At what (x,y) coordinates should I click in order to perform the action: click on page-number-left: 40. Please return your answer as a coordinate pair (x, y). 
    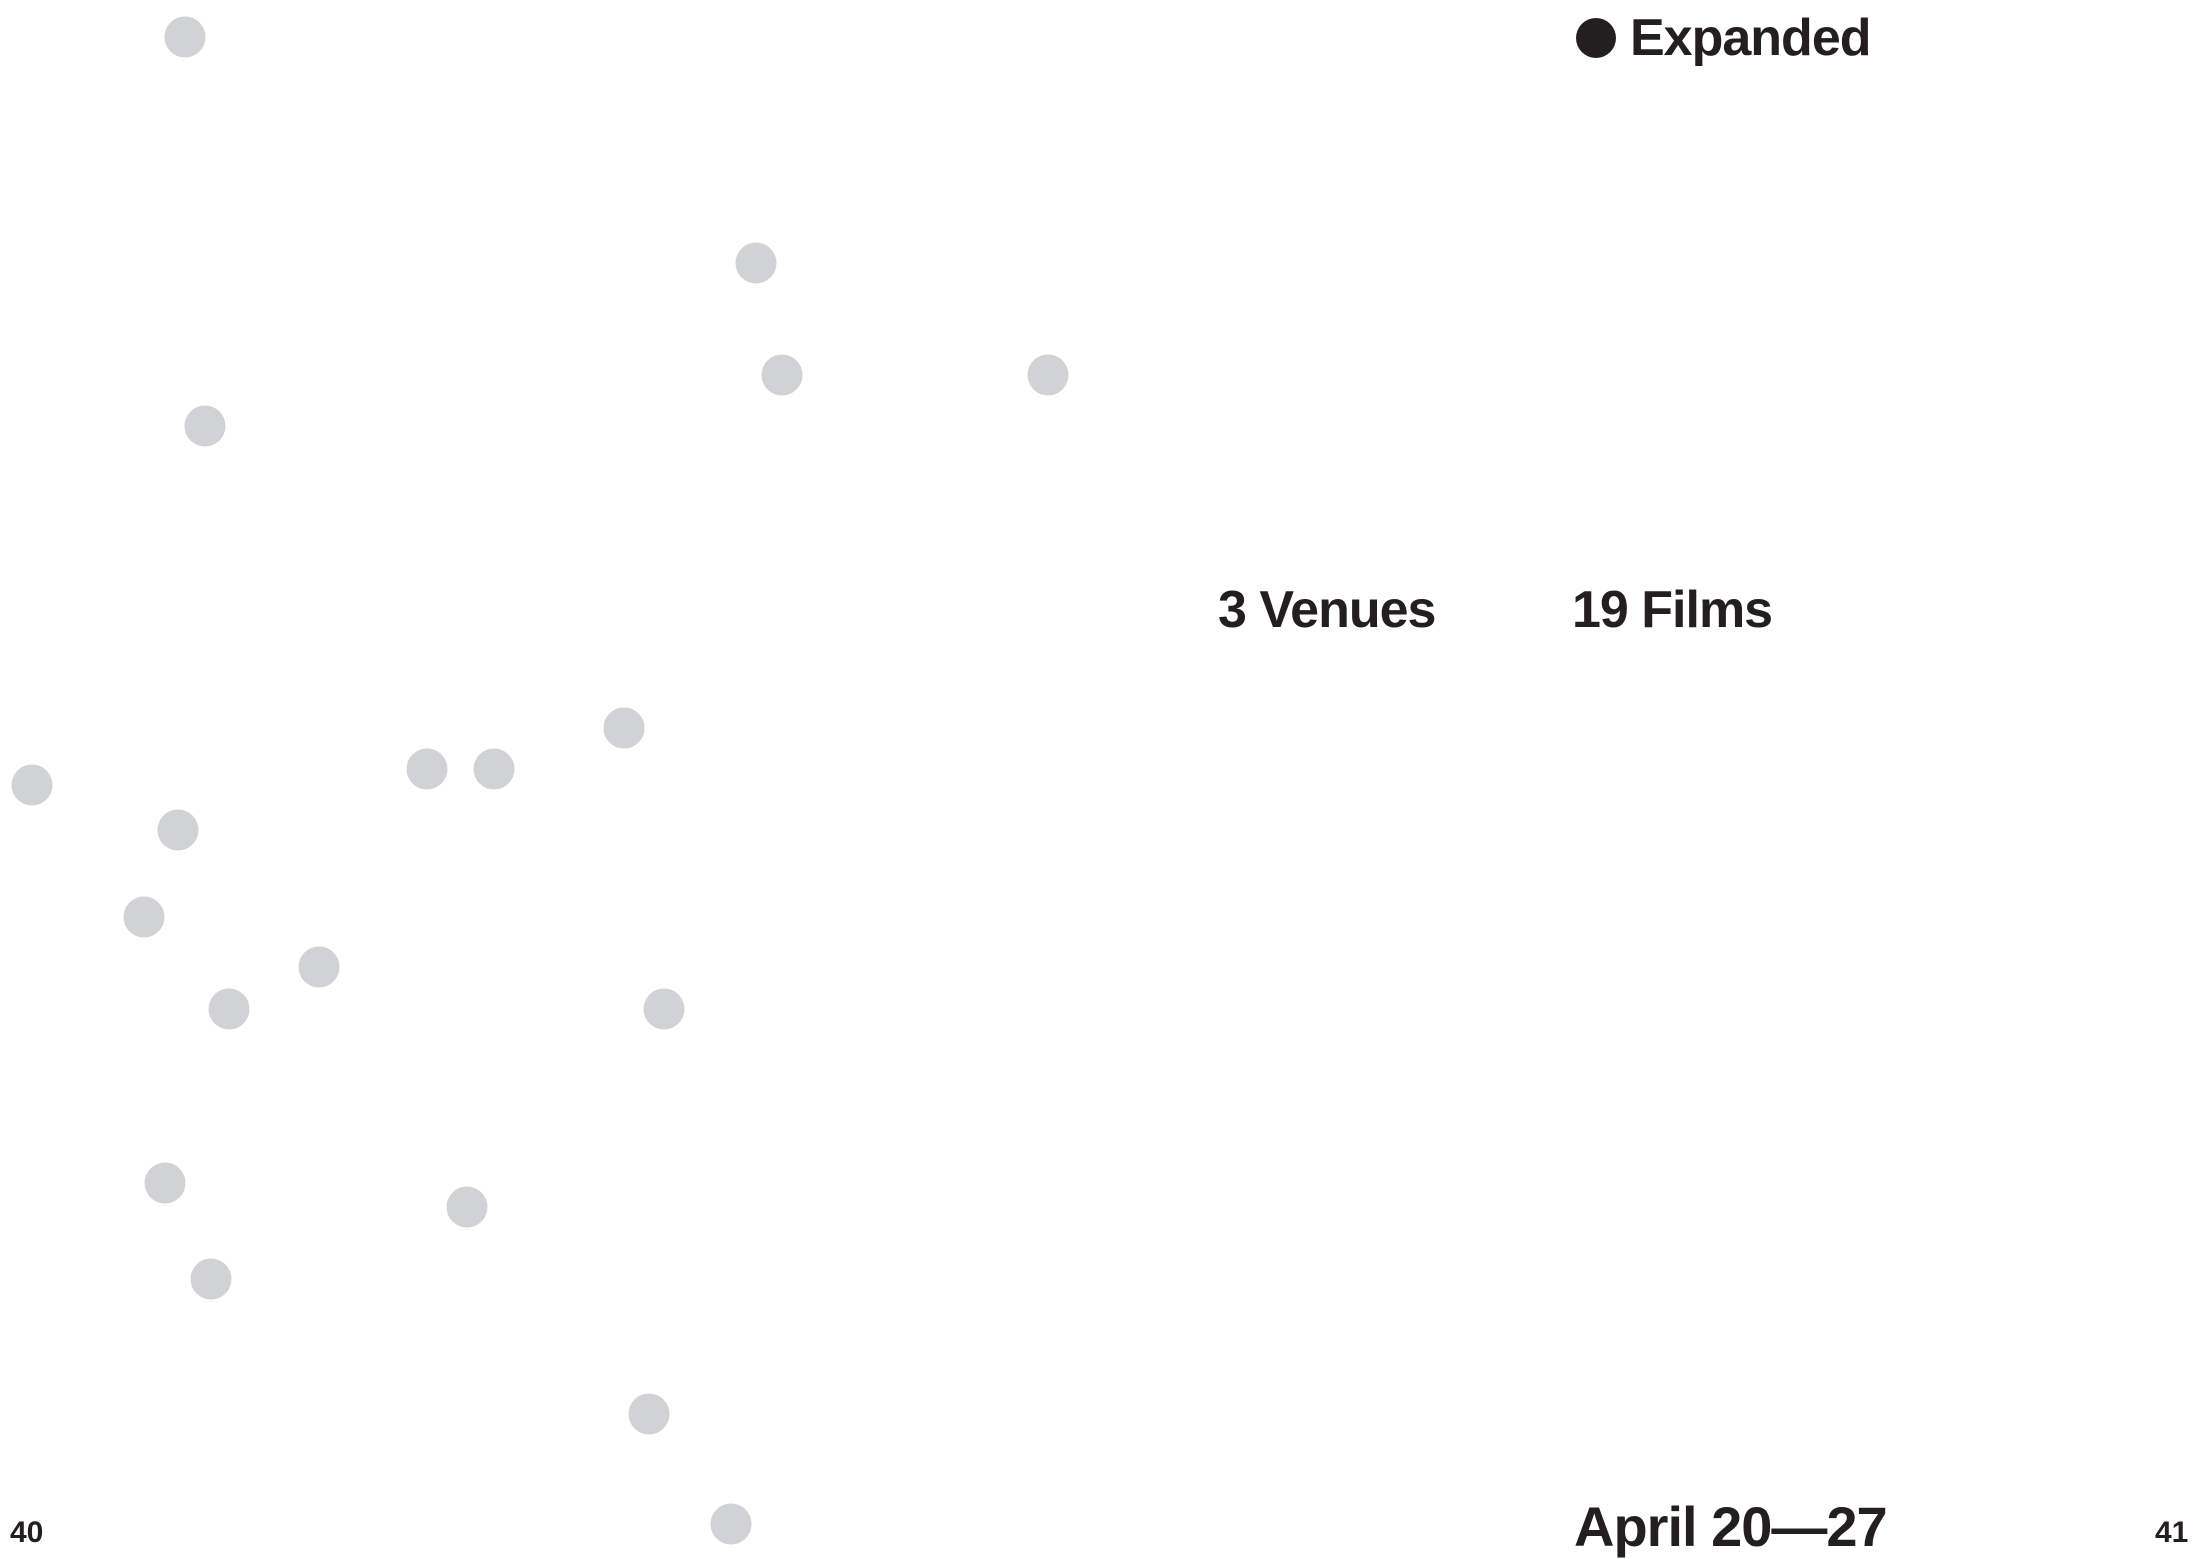
    Looking at the image, I should click on (27, 1532).